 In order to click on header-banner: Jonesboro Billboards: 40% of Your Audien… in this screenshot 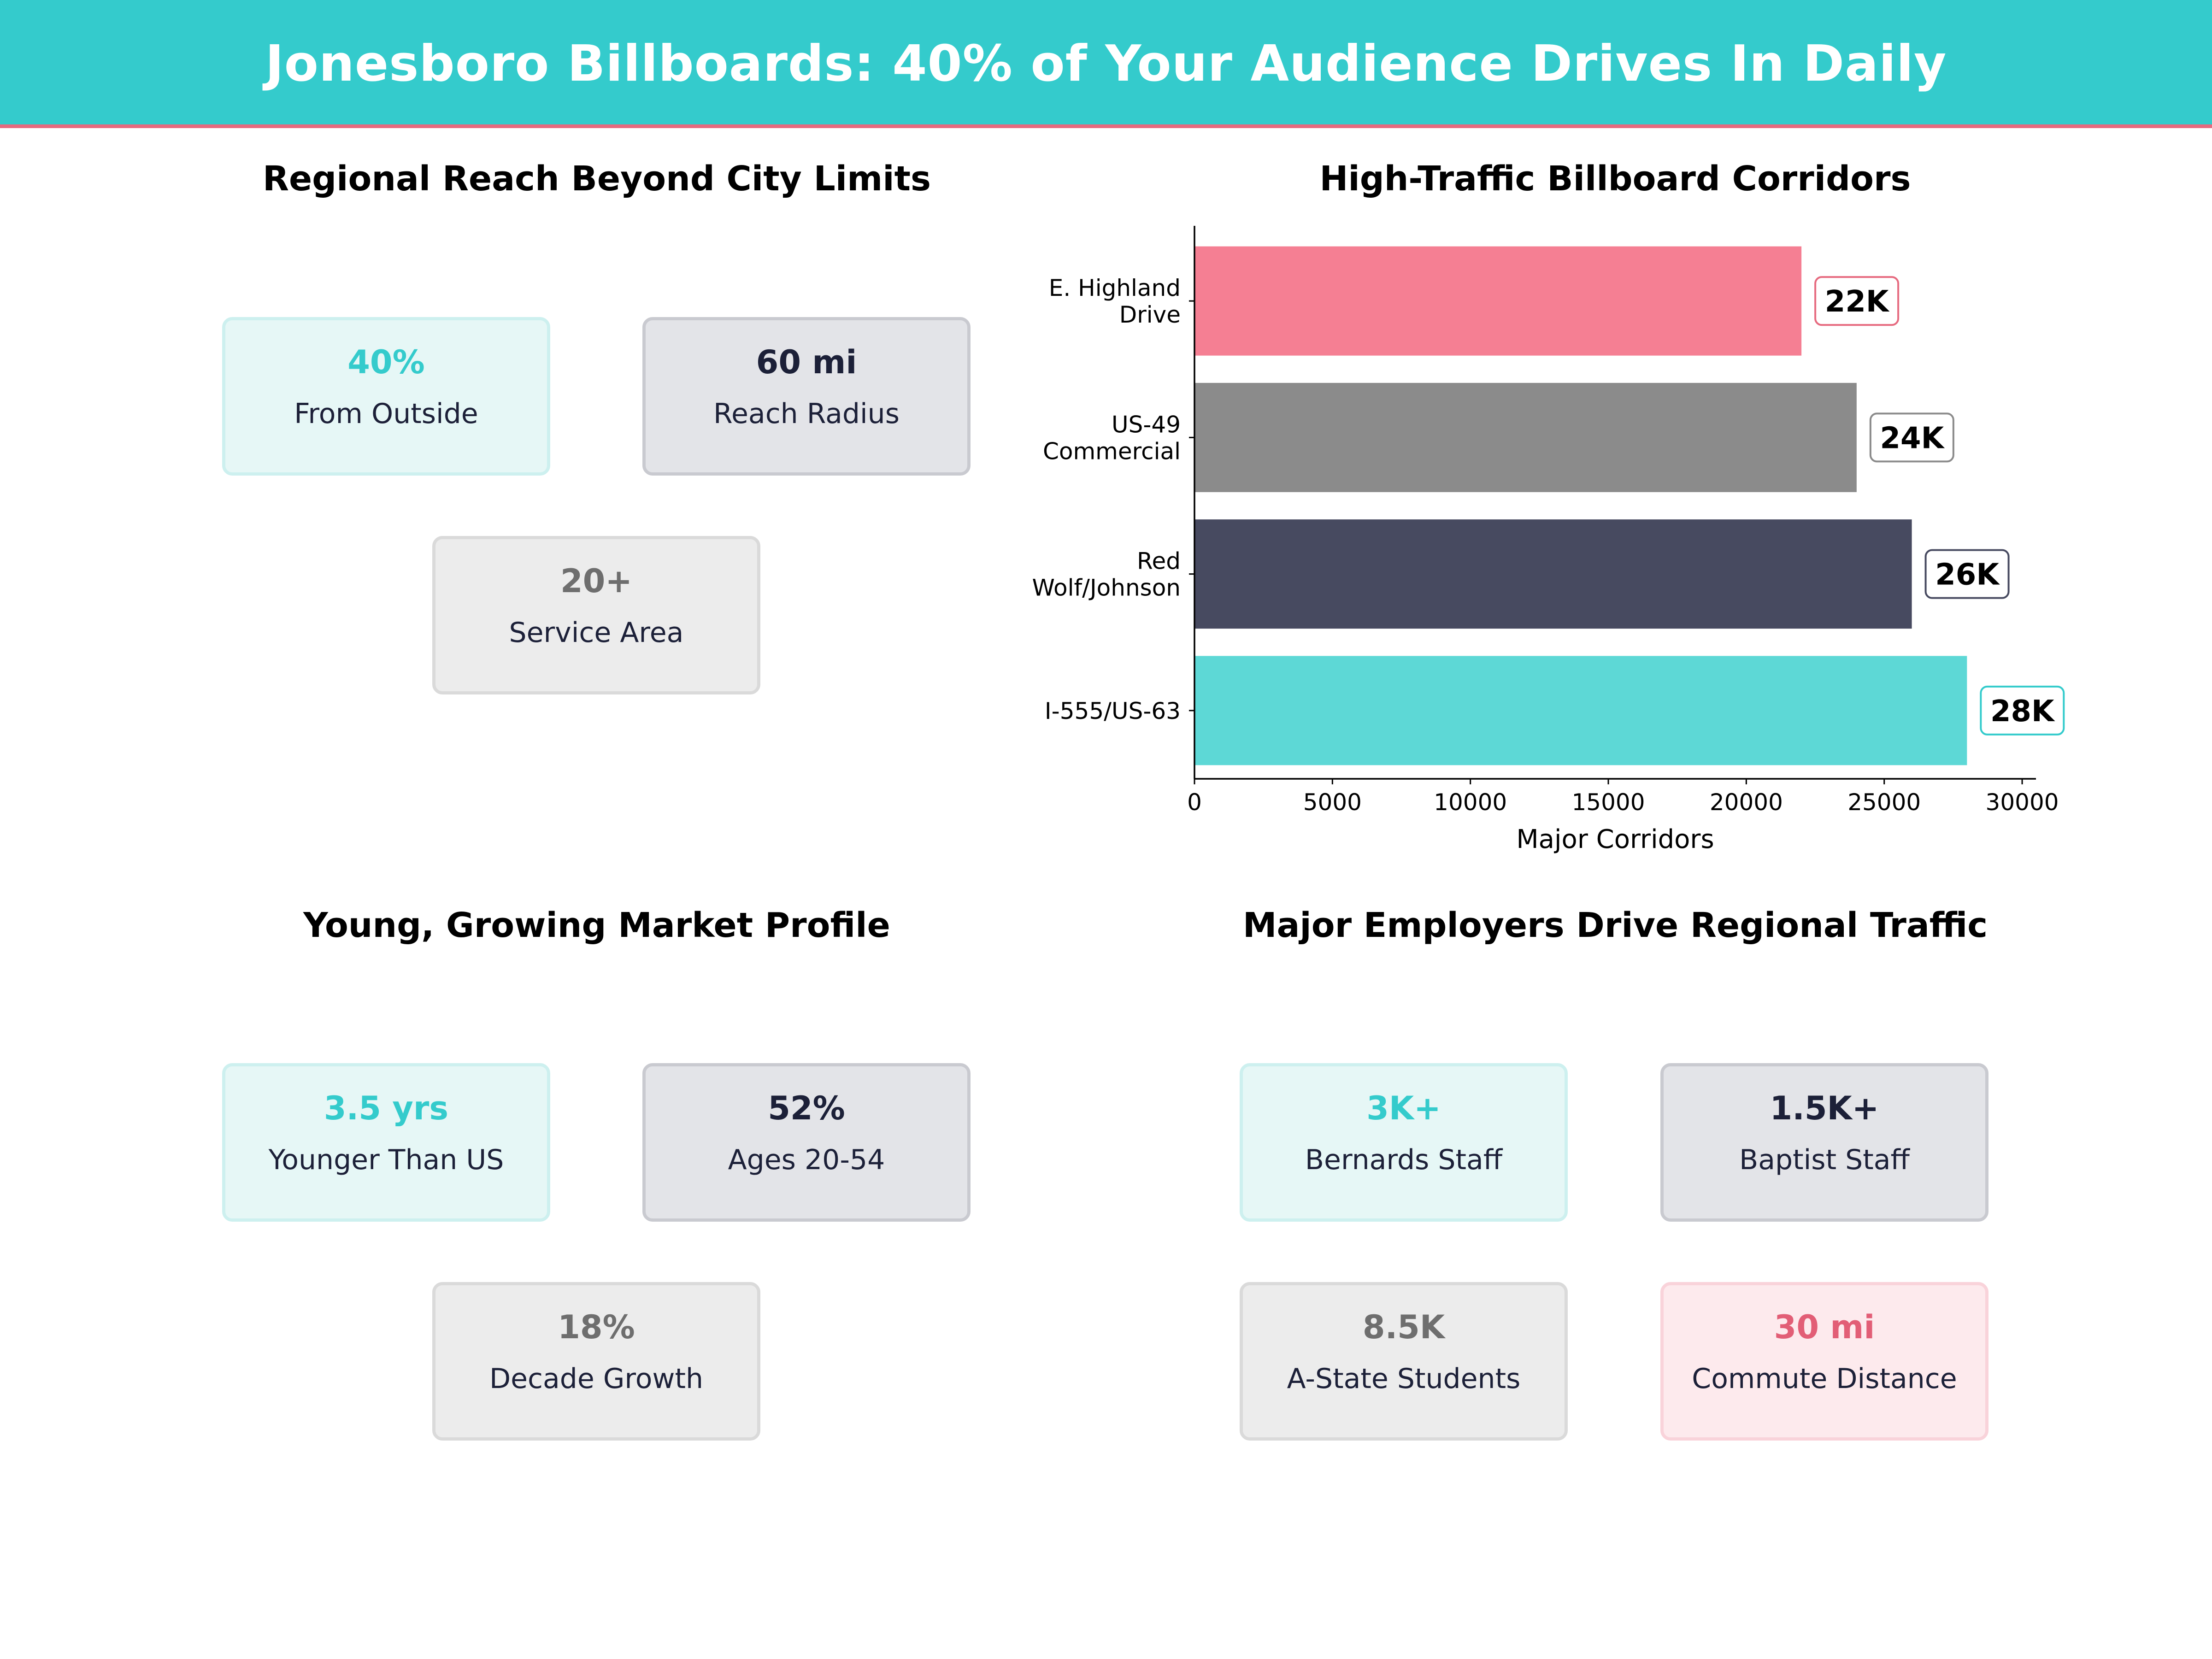, I will do `click(1106, 64)`.